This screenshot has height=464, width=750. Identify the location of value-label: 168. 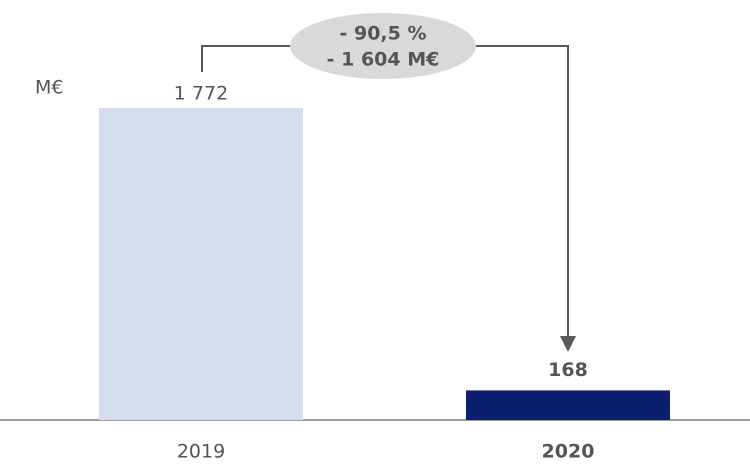
(568, 370).